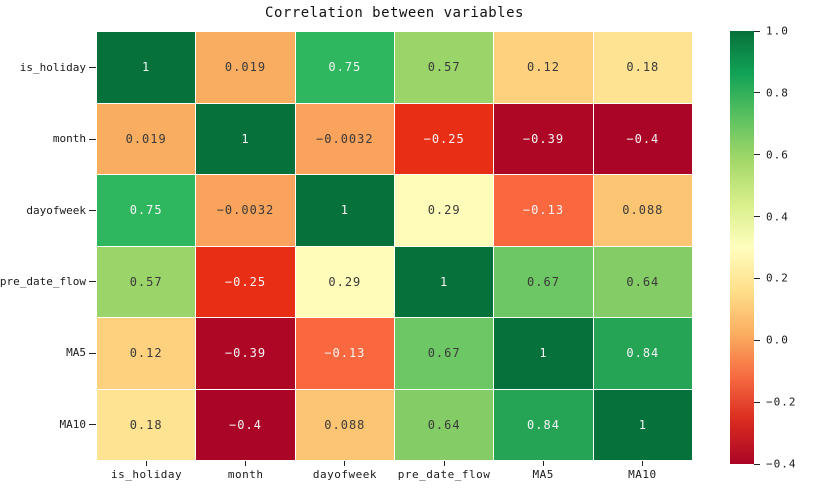  Describe the element at coordinates (69, 139) in the screenshot. I see `y-tick-label: month` at that location.